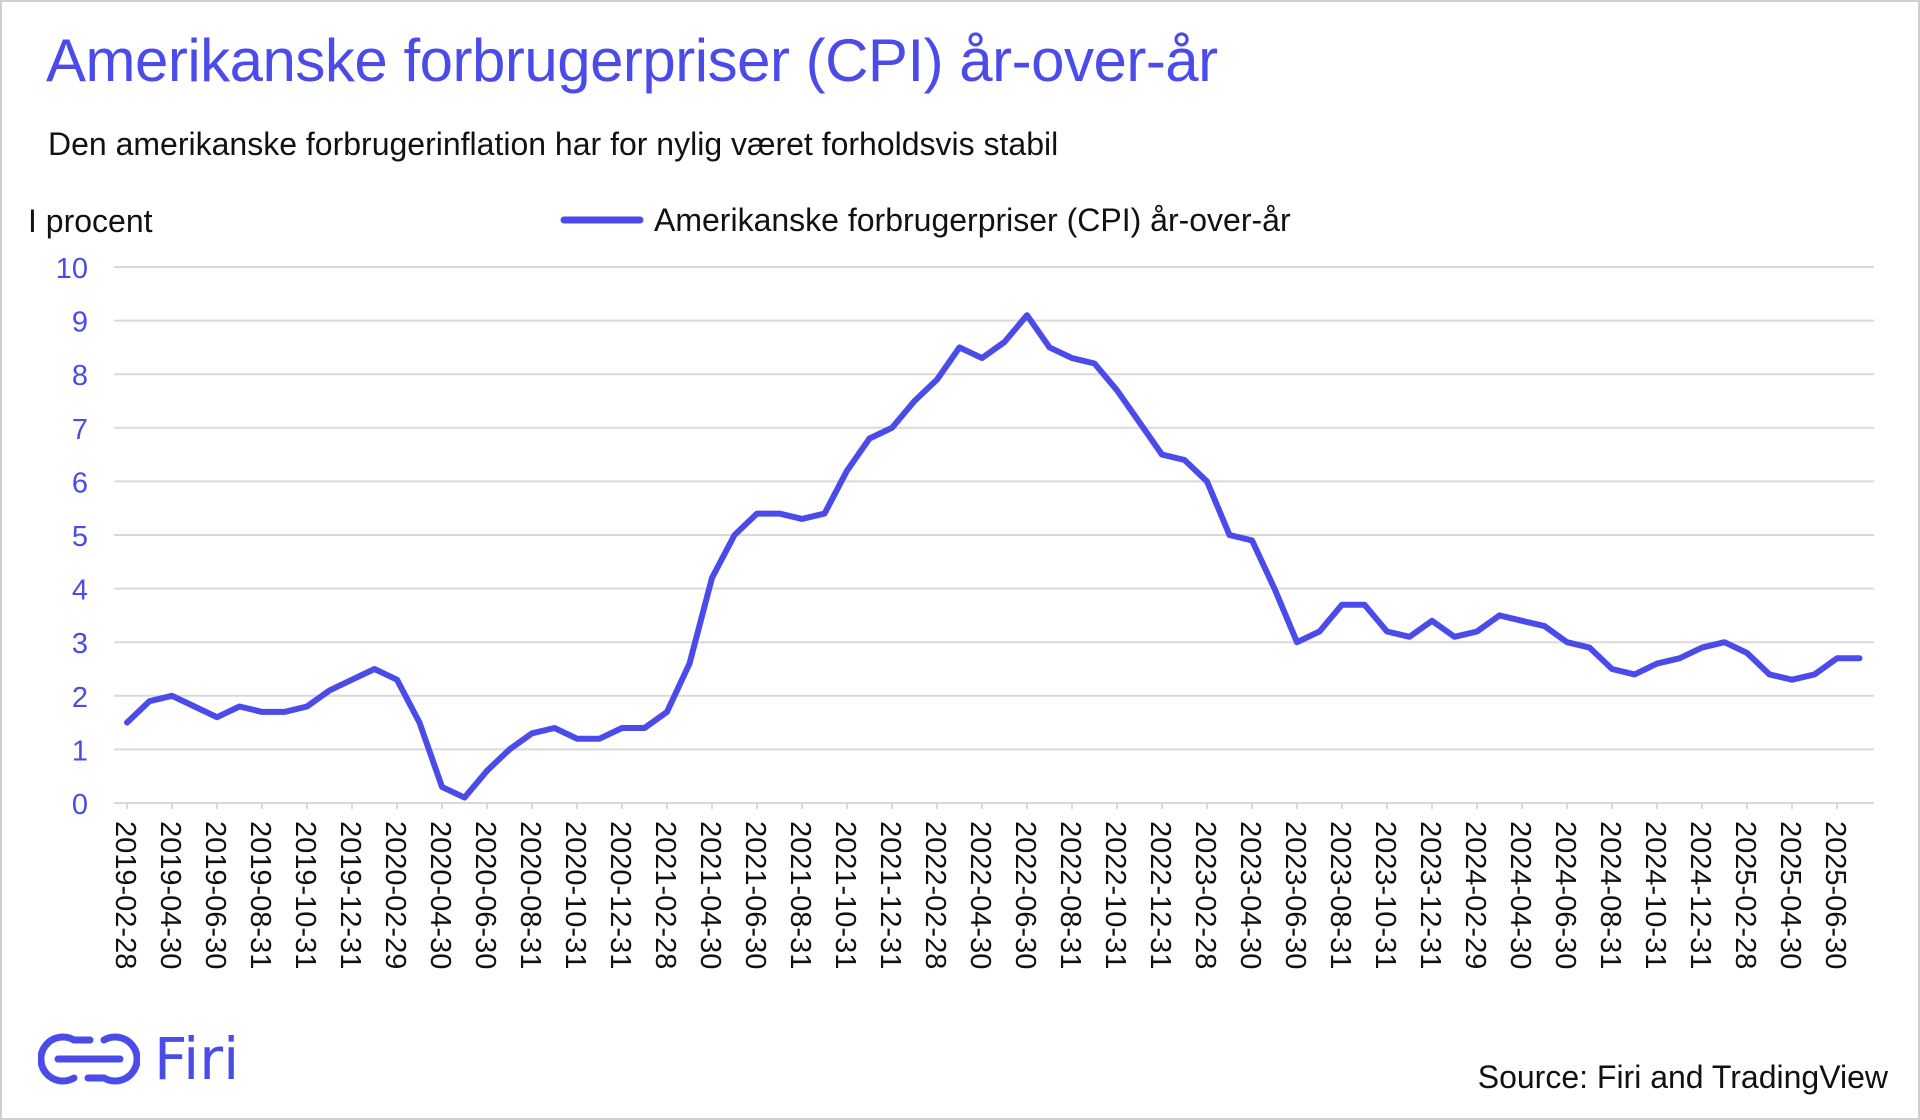  Describe the element at coordinates (80, 537) in the screenshot. I see `y-tick-label: 5` at that location.